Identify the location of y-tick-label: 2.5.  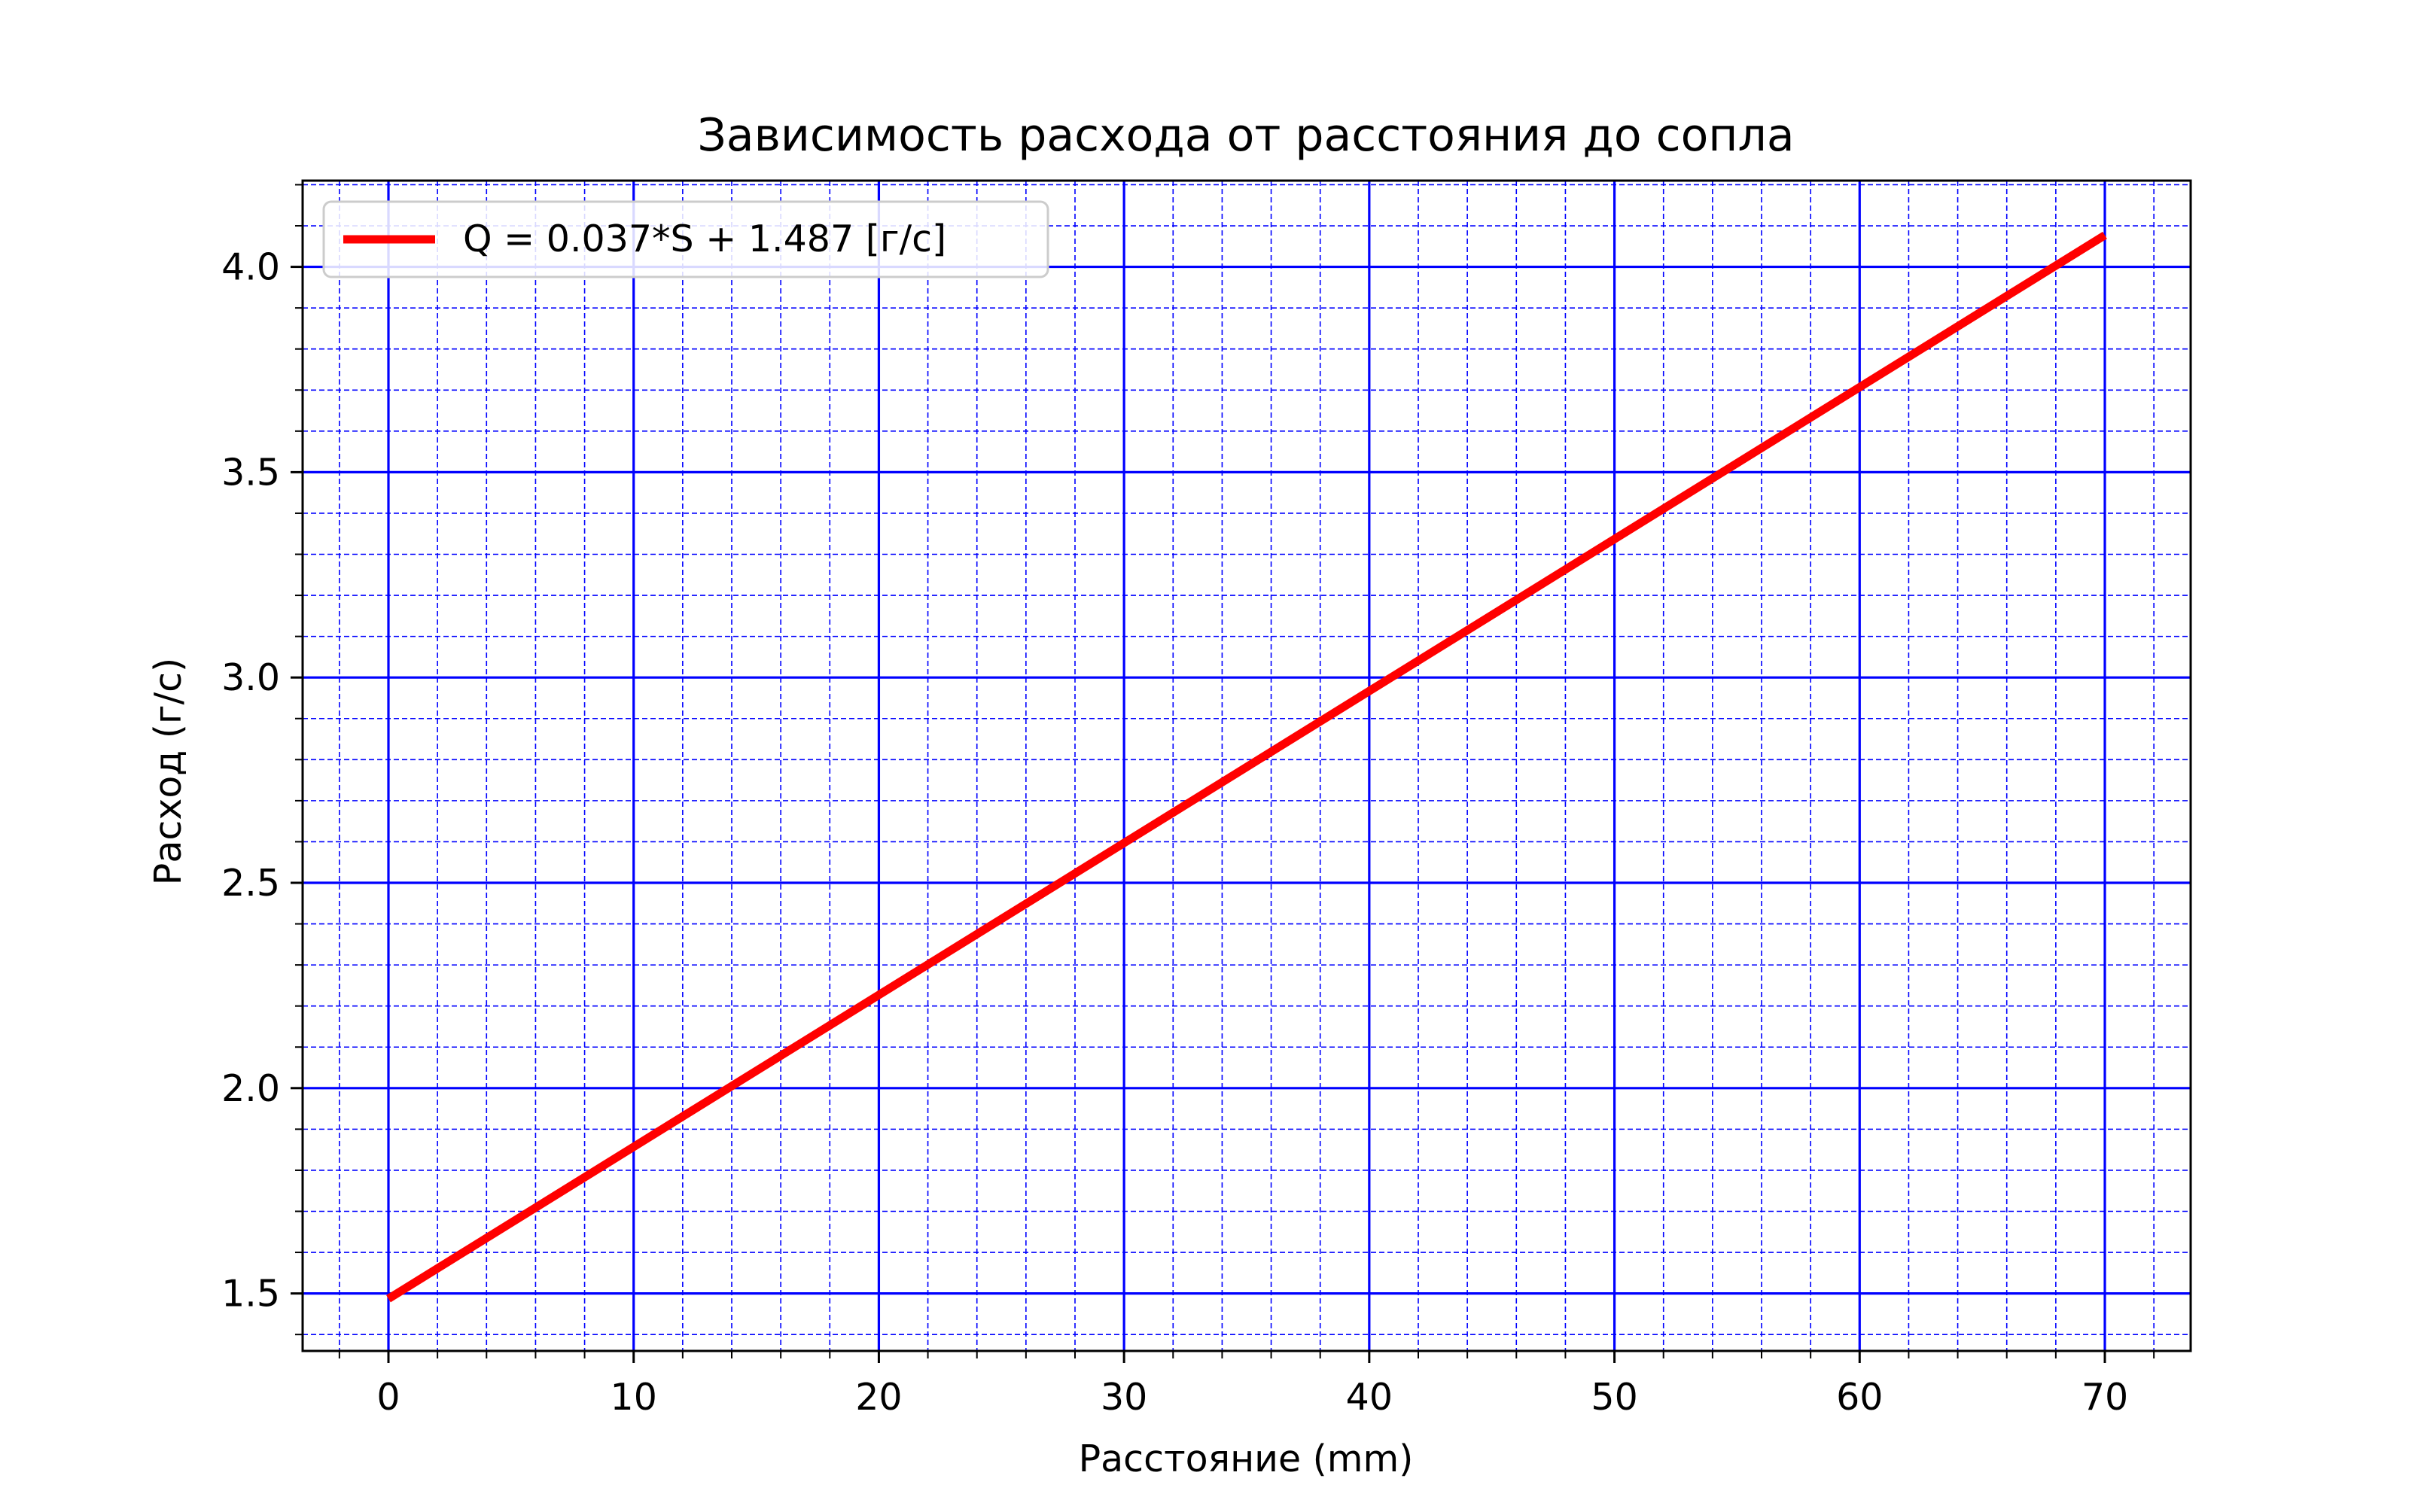
(250, 883).